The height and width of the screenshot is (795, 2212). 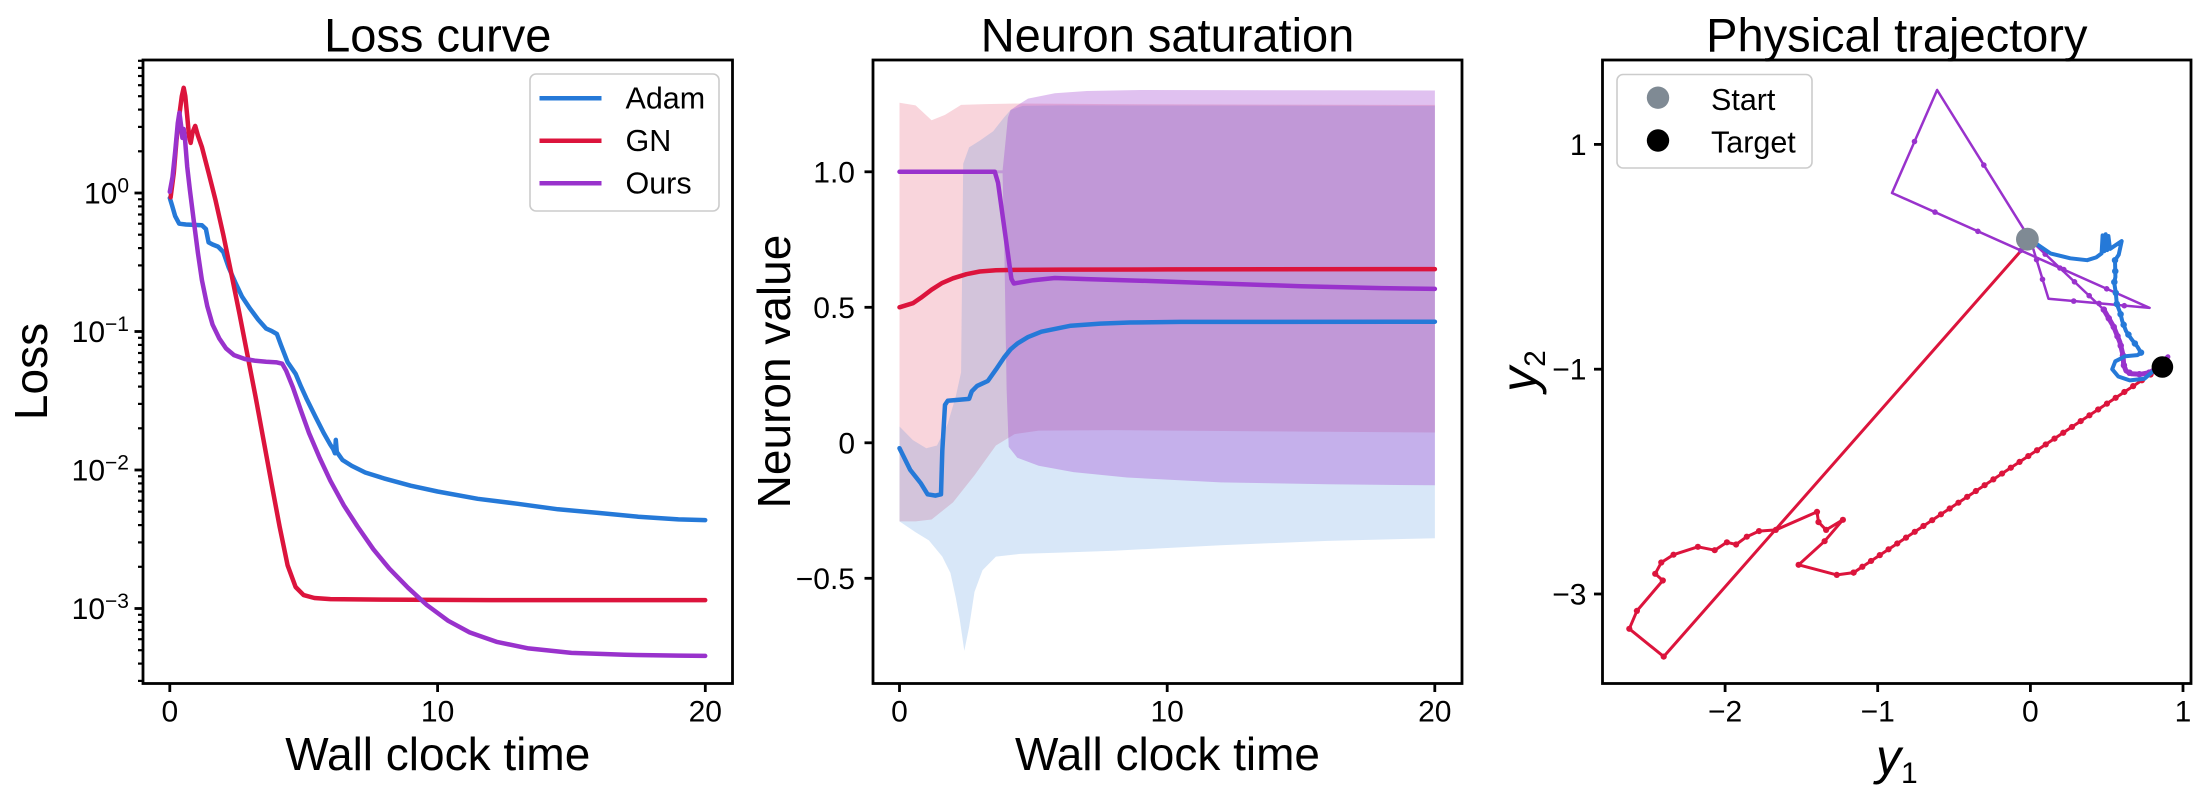 I want to click on svg-text: Adam, so click(x=666, y=99).